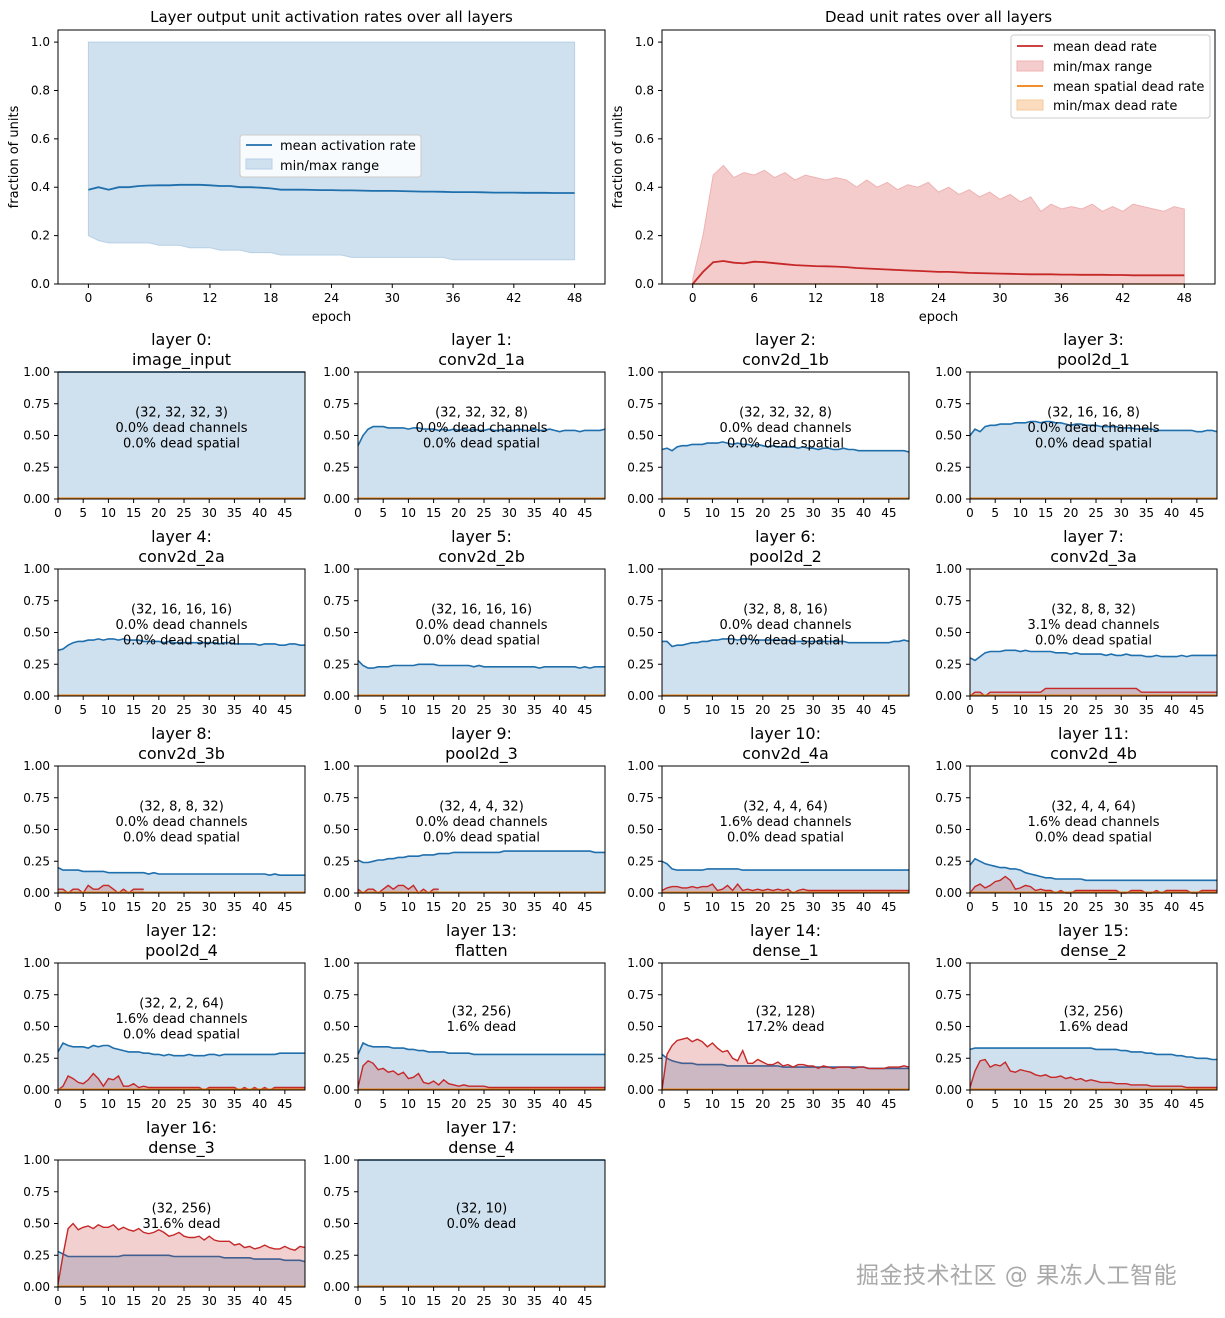 The image size is (1225, 1318). I want to click on layer-title: layer 11:, so click(1093, 733).